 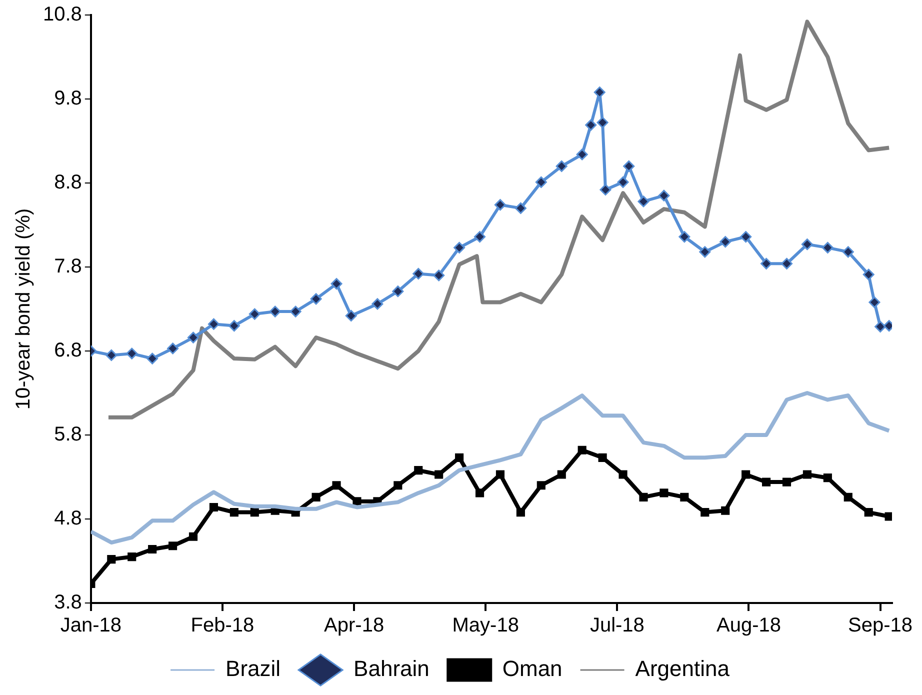 What do you see at coordinates (68, 267) in the screenshot?
I see `y-tick-label: 7.8` at bounding box center [68, 267].